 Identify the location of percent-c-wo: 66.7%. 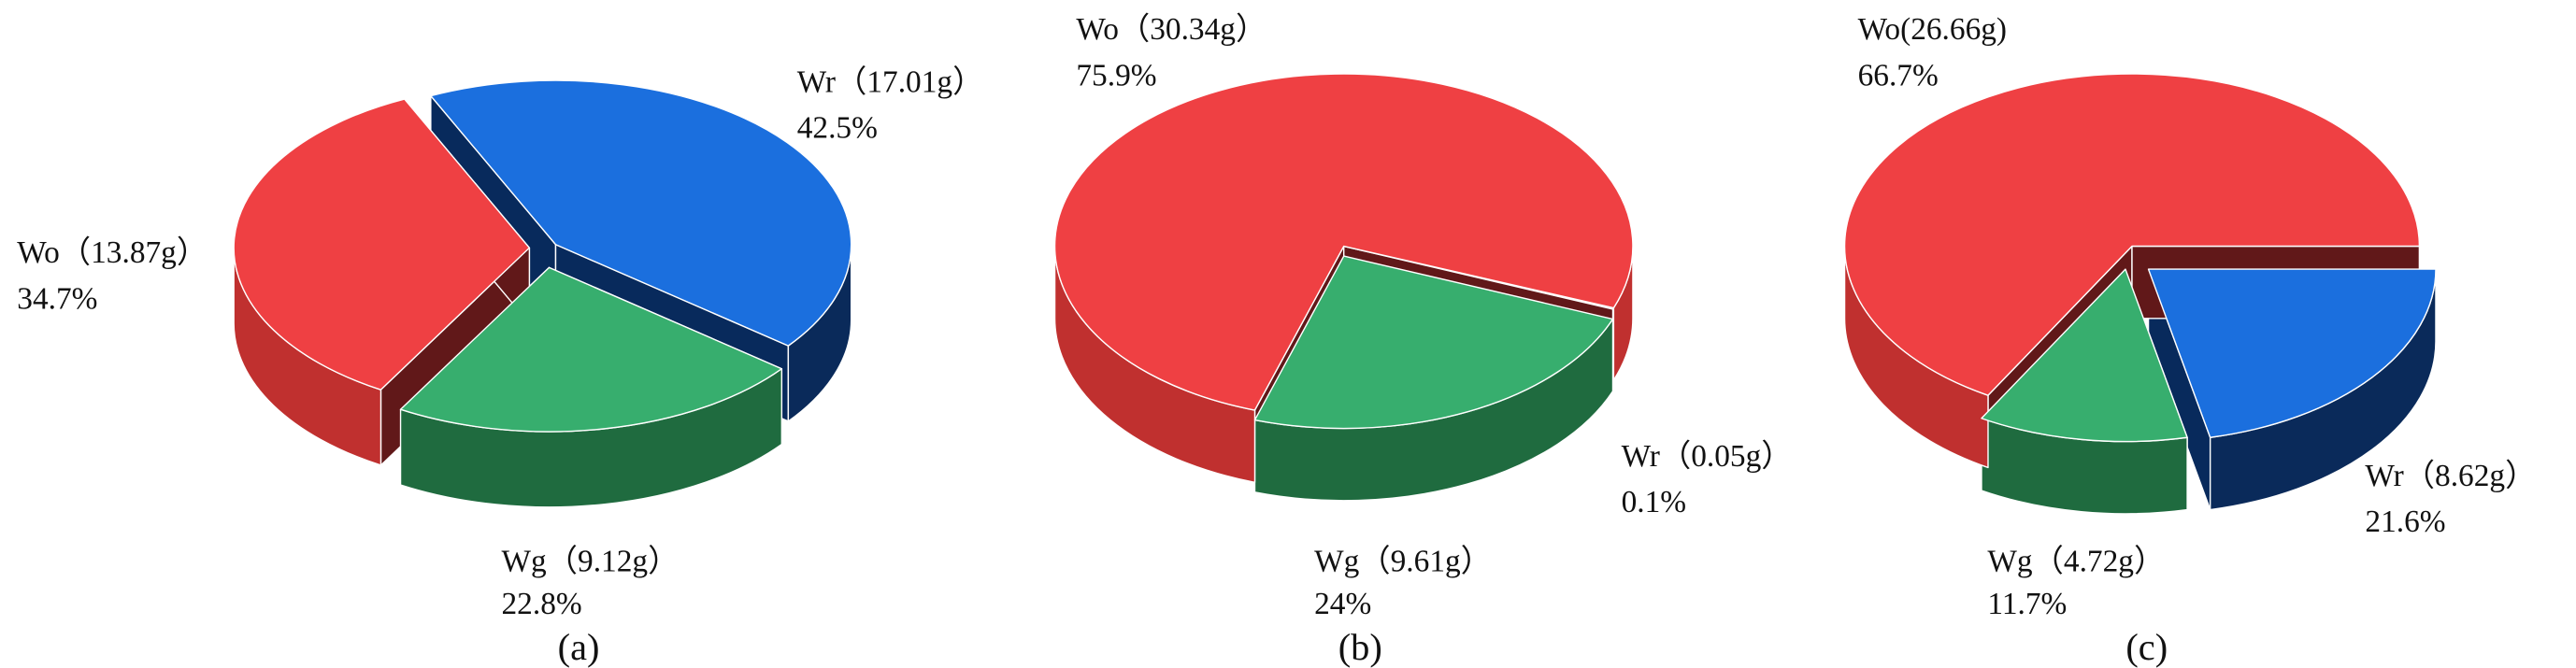
(1898, 75).